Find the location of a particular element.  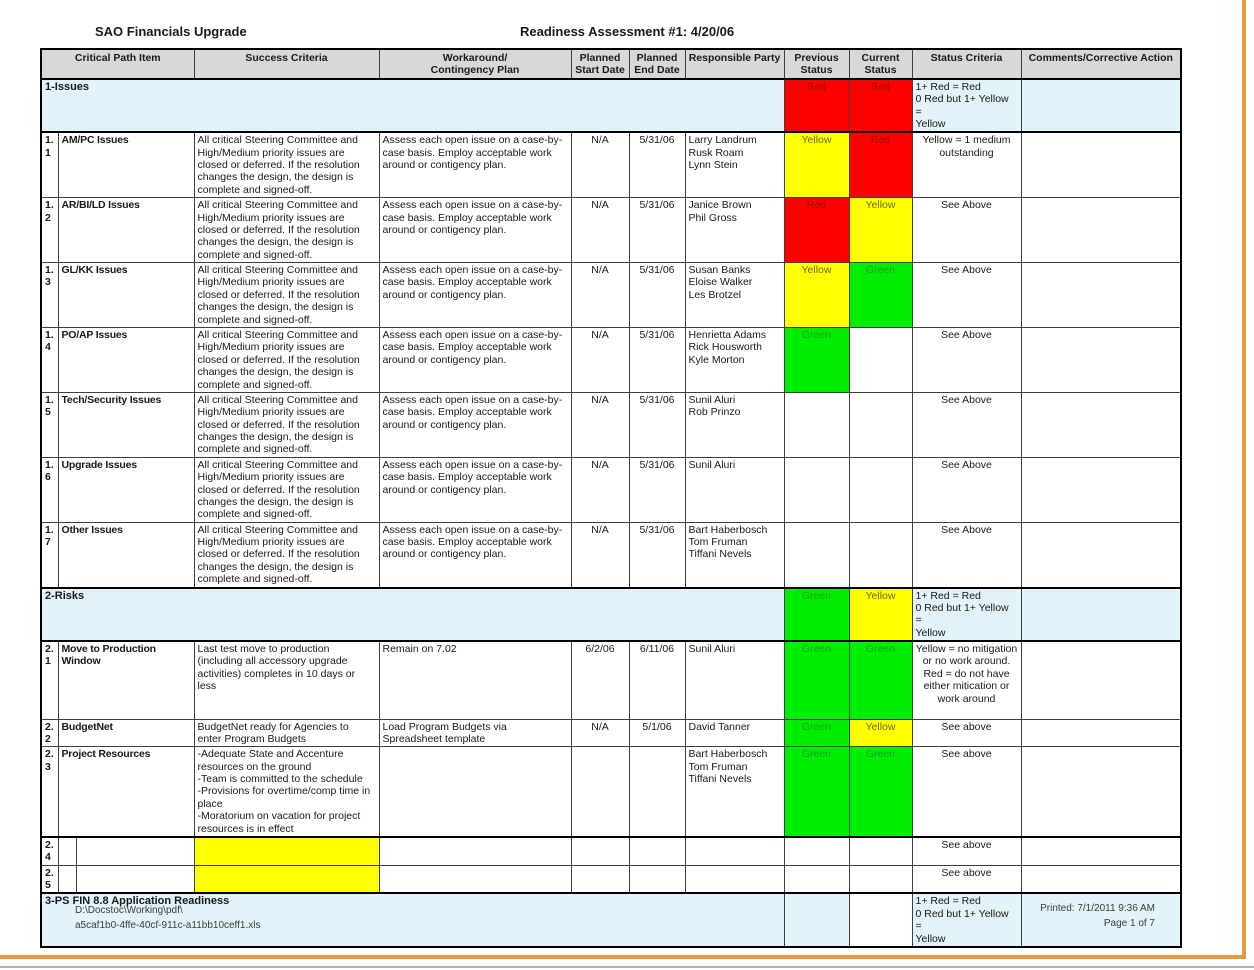

column-header-10: Comments/Corrective Action is located at coordinates (1101, 64).